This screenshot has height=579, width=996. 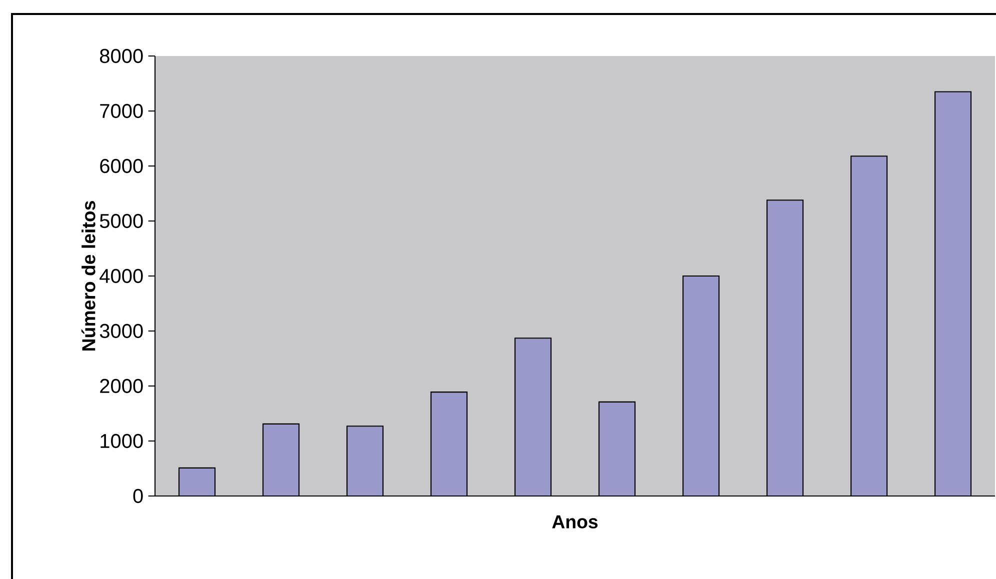 I want to click on x-axis-title: Anos, so click(x=575, y=521).